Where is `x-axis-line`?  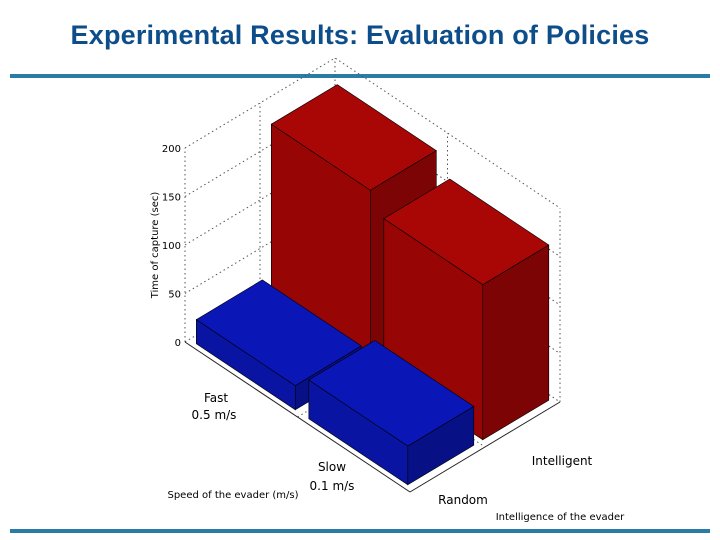
x-axis-line is located at coordinates (297, 417).